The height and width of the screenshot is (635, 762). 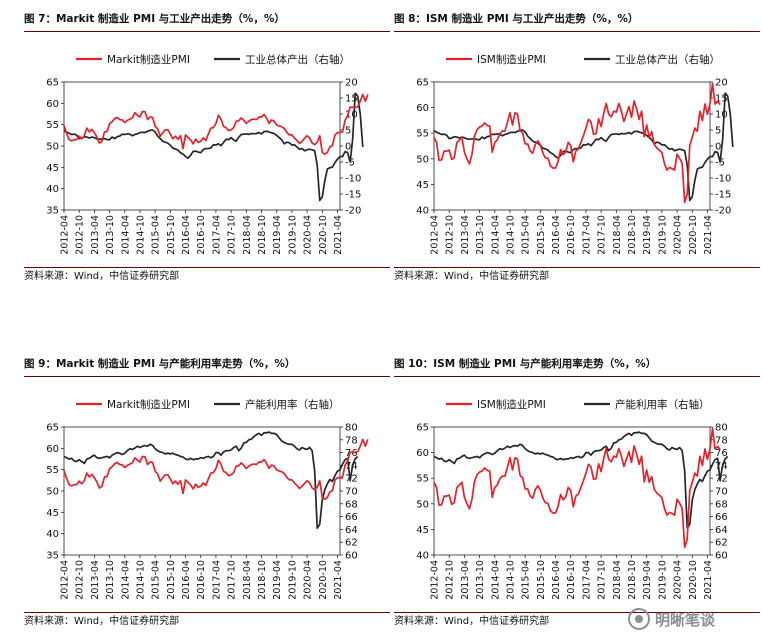 What do you see at coordinates (721, 492) in the screenshot?
I see `y2-tick-label: 70` at bounding box center [721, 492].